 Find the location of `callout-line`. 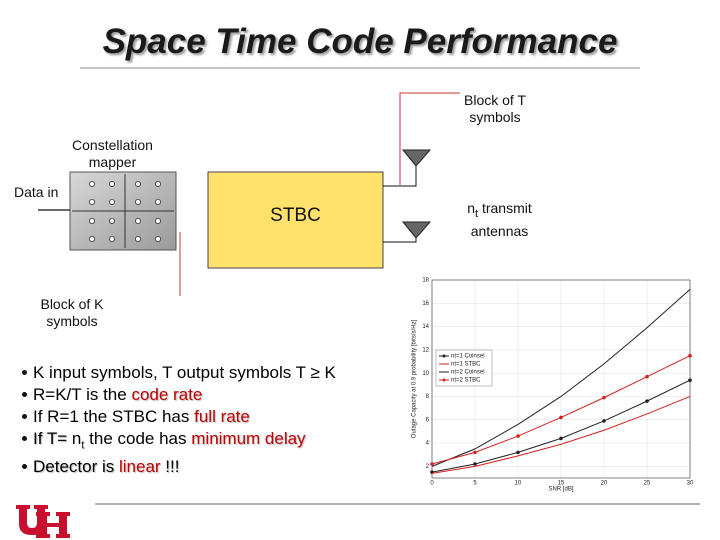

callout-line is located at coordinates (429, 138).